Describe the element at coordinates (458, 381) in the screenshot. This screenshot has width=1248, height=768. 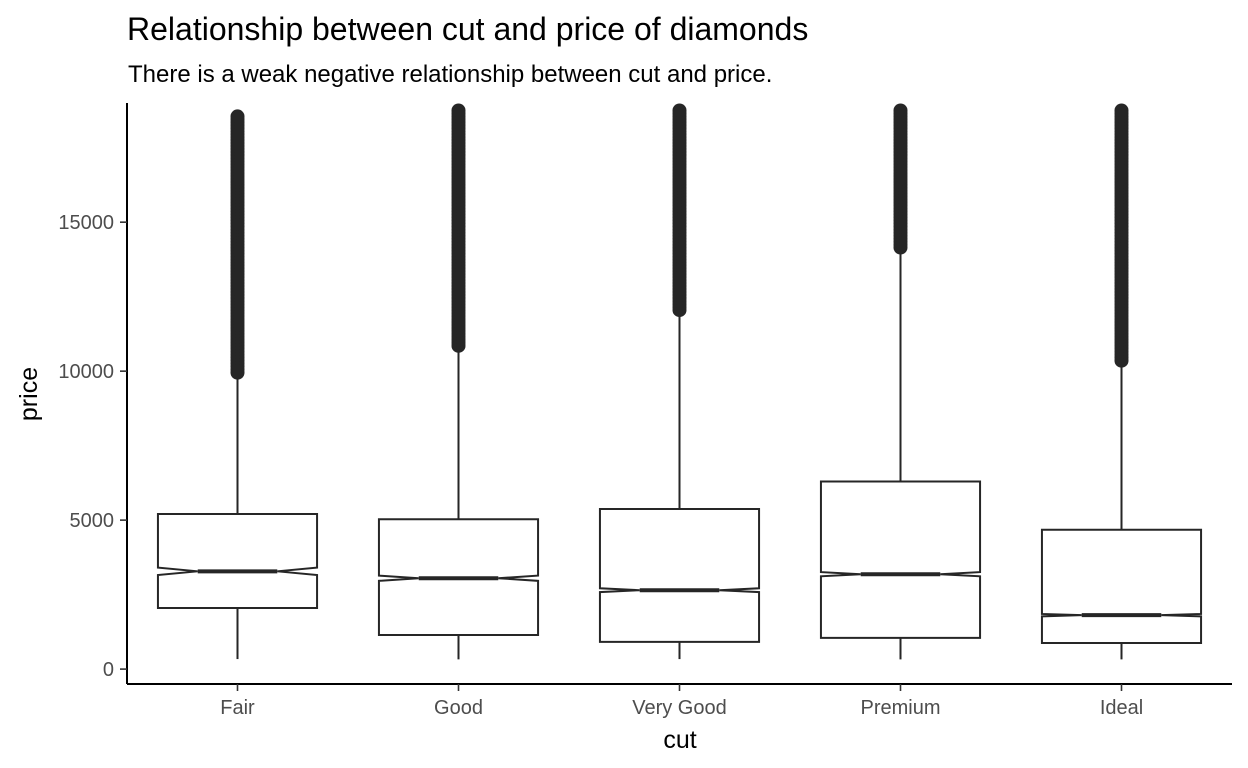
I see `box-good` at that location.